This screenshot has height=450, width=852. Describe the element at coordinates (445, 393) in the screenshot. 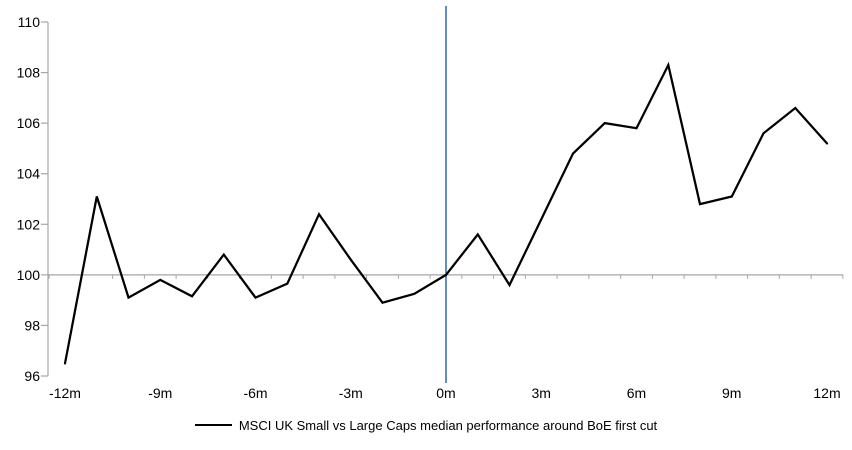

I see `x-tick-label: 0m` at that location.